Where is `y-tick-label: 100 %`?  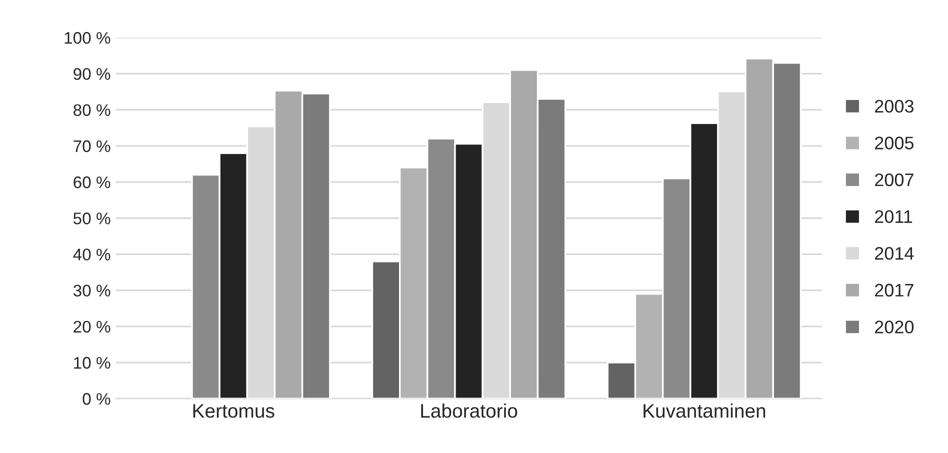 y-tick-label: 100 % is located at coordinates (87, 38).